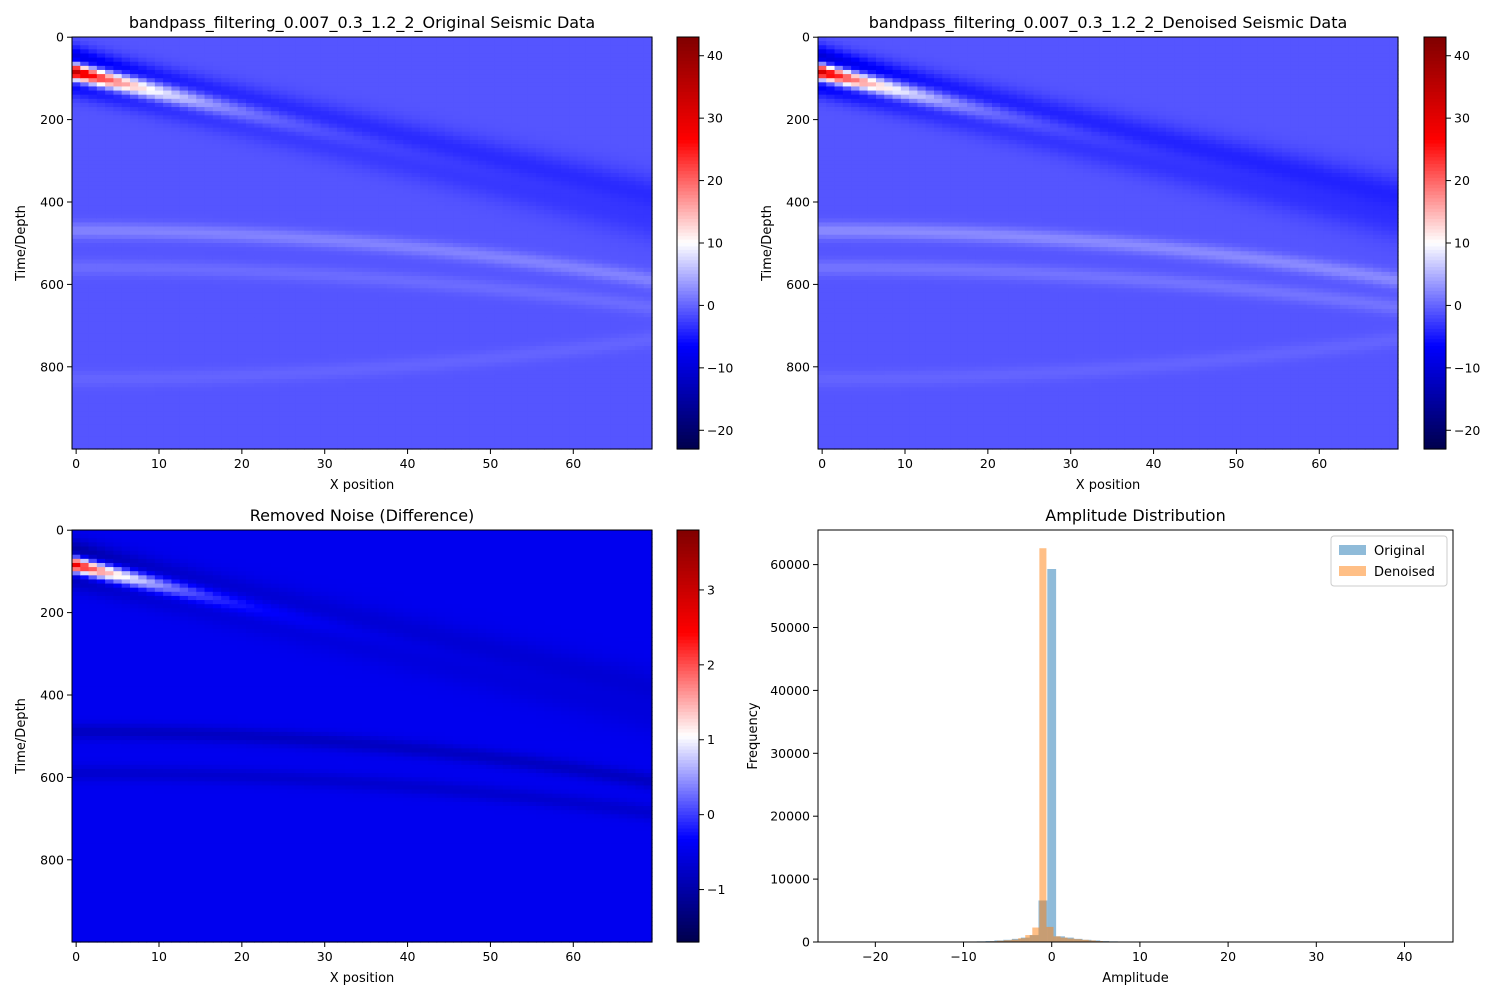 The image size is (1500, 1000). I want to click on difference-ylabel: Time/Depth, so click(21, 736).